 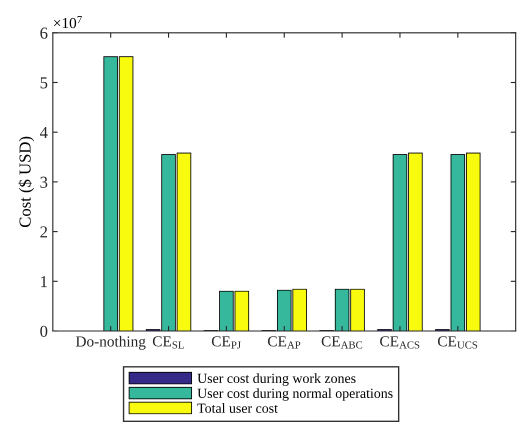 What do you see at coordinates (400, 342) in the screenshot?
I see `x-tick-label: CE$_{ACS}$` at bounding box center [400, 342].